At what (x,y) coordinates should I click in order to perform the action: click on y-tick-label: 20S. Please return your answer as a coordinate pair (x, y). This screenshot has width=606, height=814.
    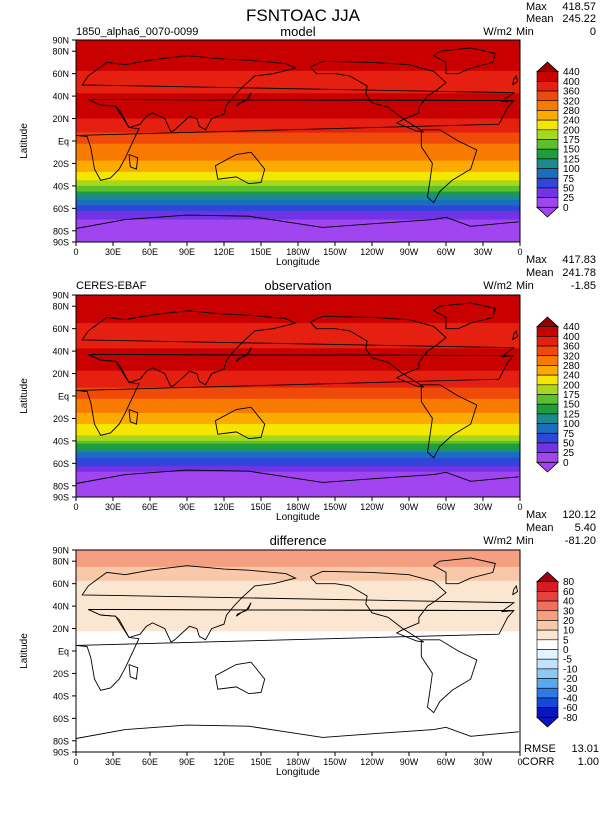
    Looking at the image, I should click on (61, 419).